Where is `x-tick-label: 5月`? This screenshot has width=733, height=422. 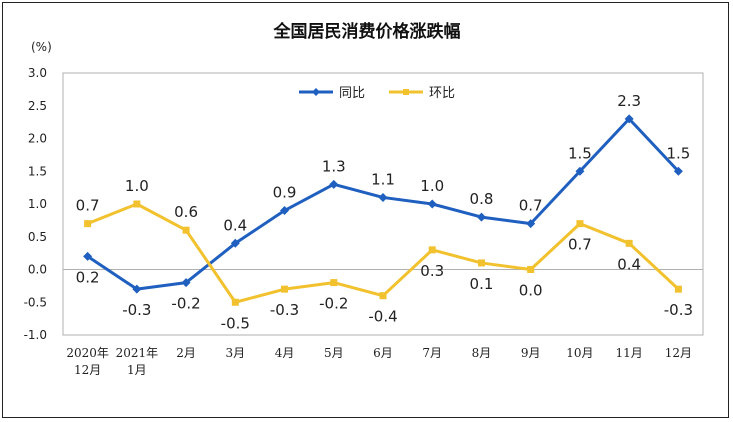 x-tick-label: 5月 is located at coordinates (334, 353).